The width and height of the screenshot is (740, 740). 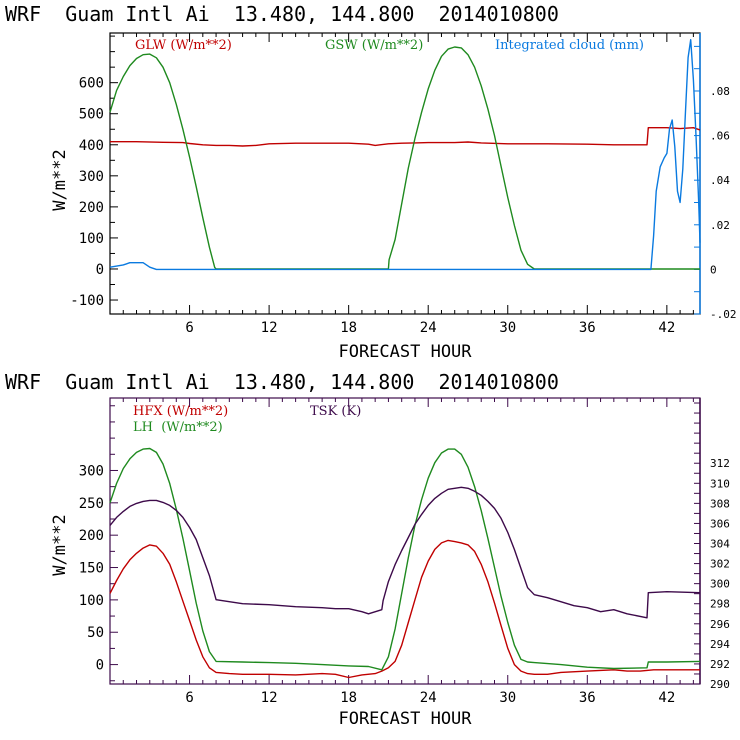 What do you see at coordinates (720, 483) in the screenshot?
I see `y2-tick-label: 310` at bounding box center [720, 483].